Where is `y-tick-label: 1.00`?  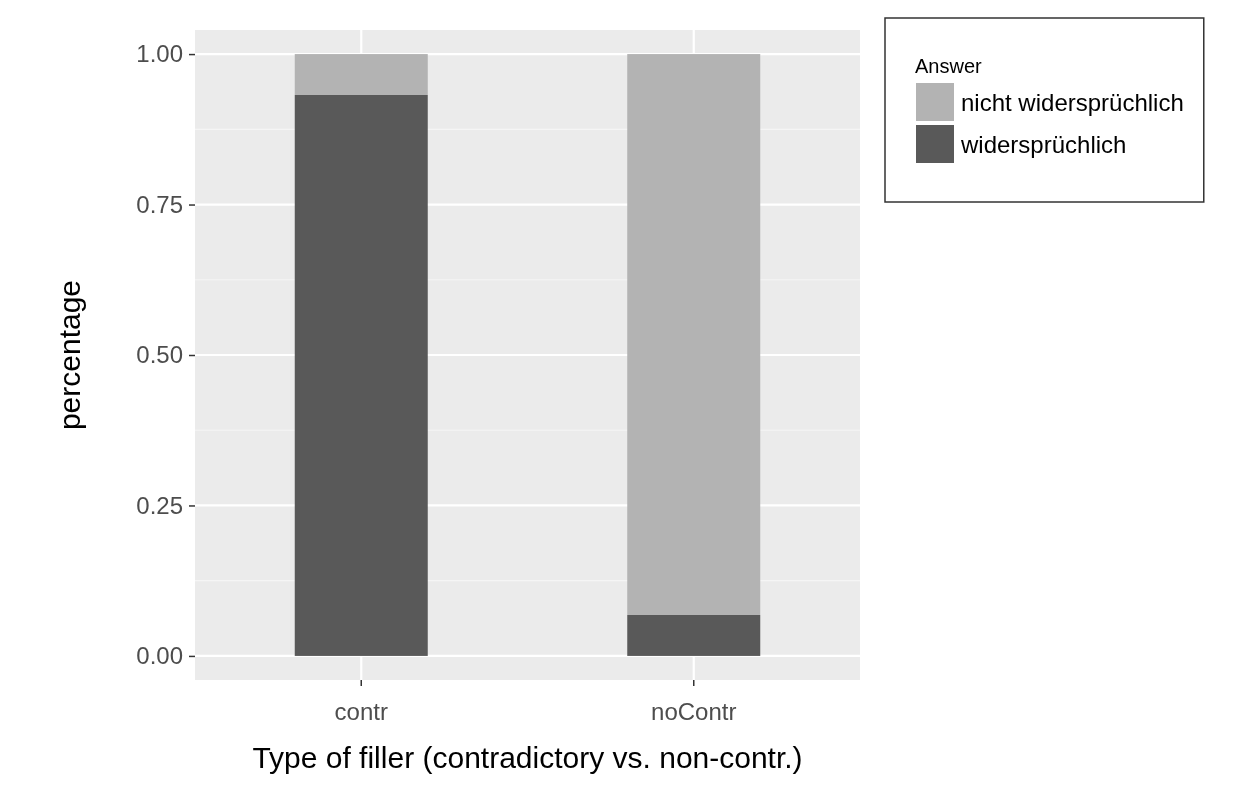
y-tick-label: 1.00 is located at coordinates (159, 54).